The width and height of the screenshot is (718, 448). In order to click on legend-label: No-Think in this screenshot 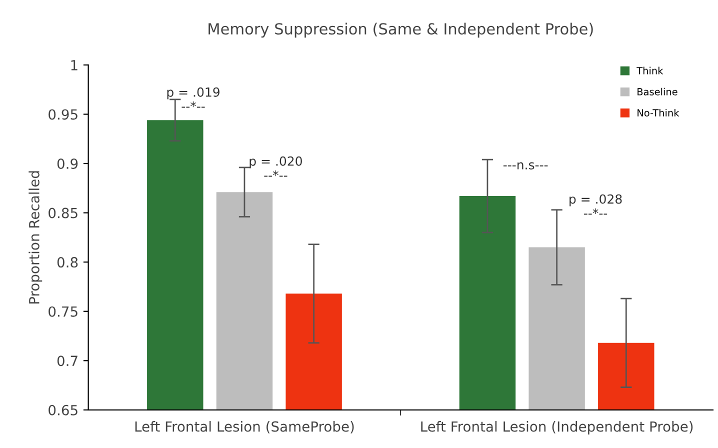, I will do `click(659, 112)`.